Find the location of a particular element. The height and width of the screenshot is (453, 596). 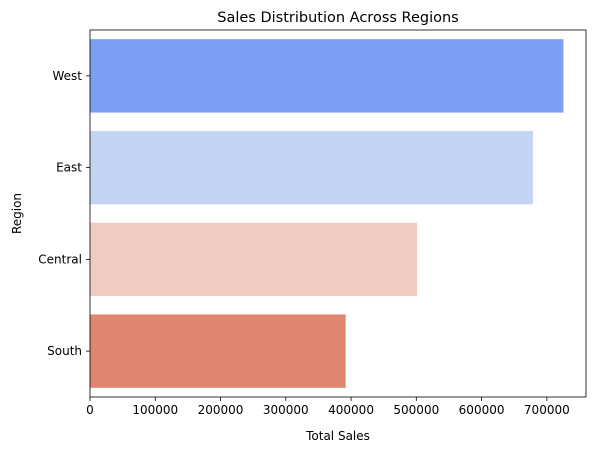

y-tick-label: Central is located at coordinates (60, 259).